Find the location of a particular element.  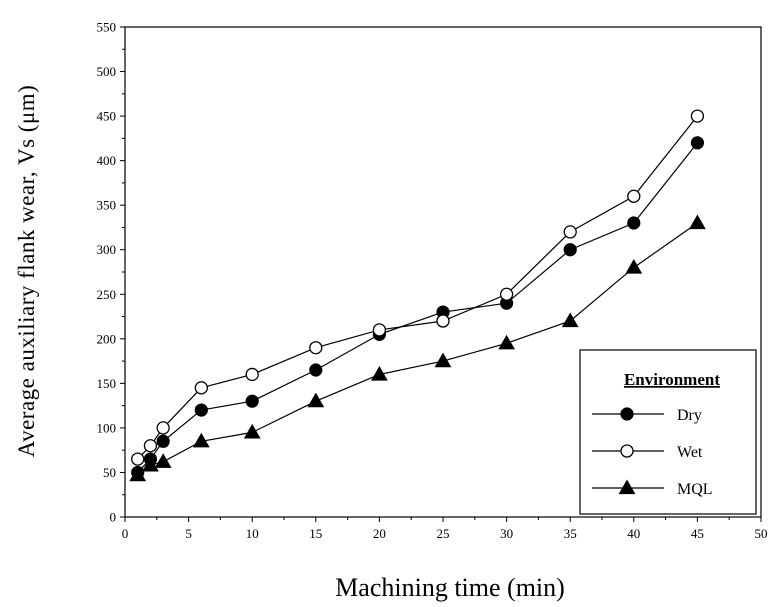

x-tick-label: 15 is located at coordinates (315, 533).